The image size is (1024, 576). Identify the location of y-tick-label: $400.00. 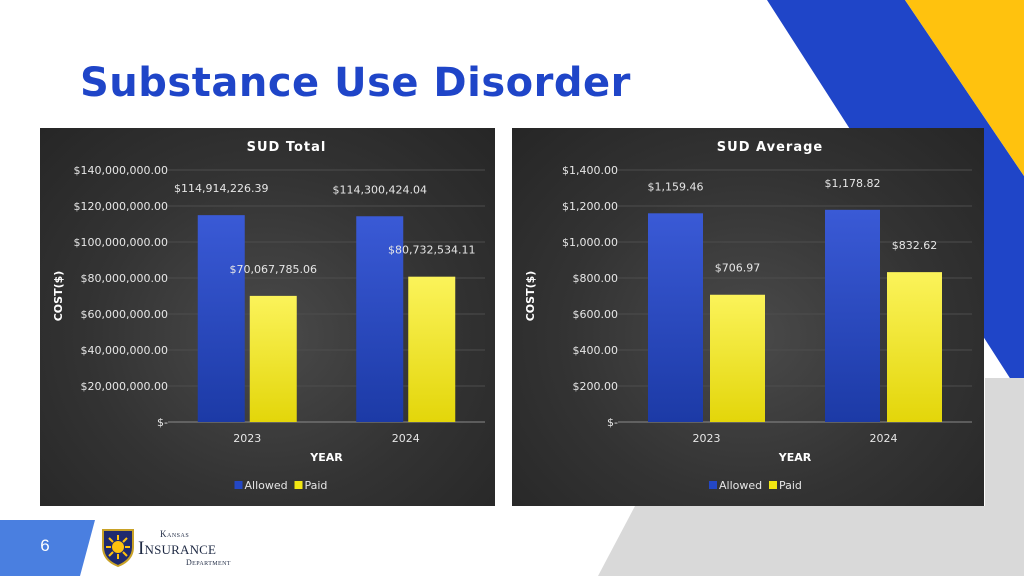
(596, 350).